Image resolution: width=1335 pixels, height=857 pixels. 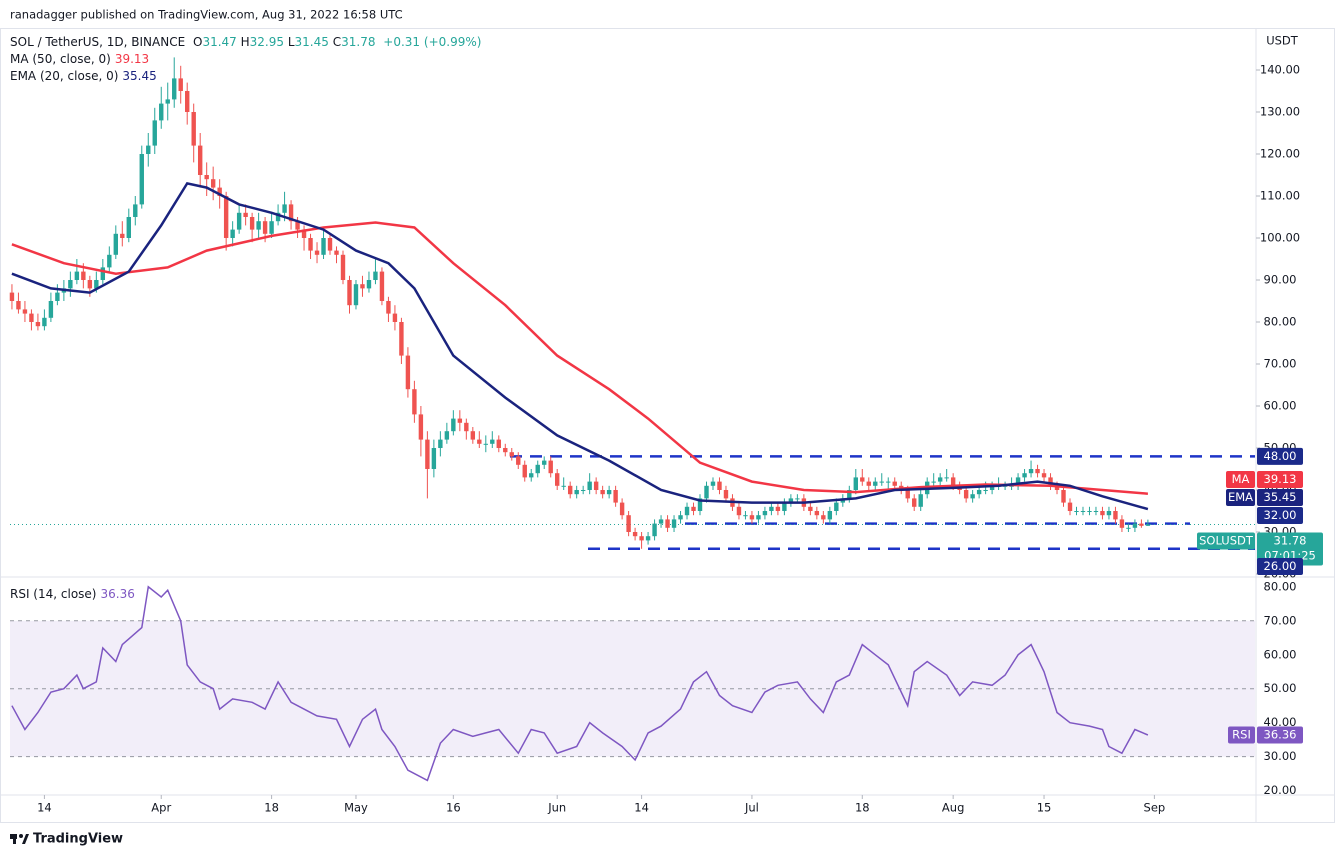 What do you see at coordinates (1280, 515) in the screenshot?
I see `level-tag` at bounding box center [1280, 515].